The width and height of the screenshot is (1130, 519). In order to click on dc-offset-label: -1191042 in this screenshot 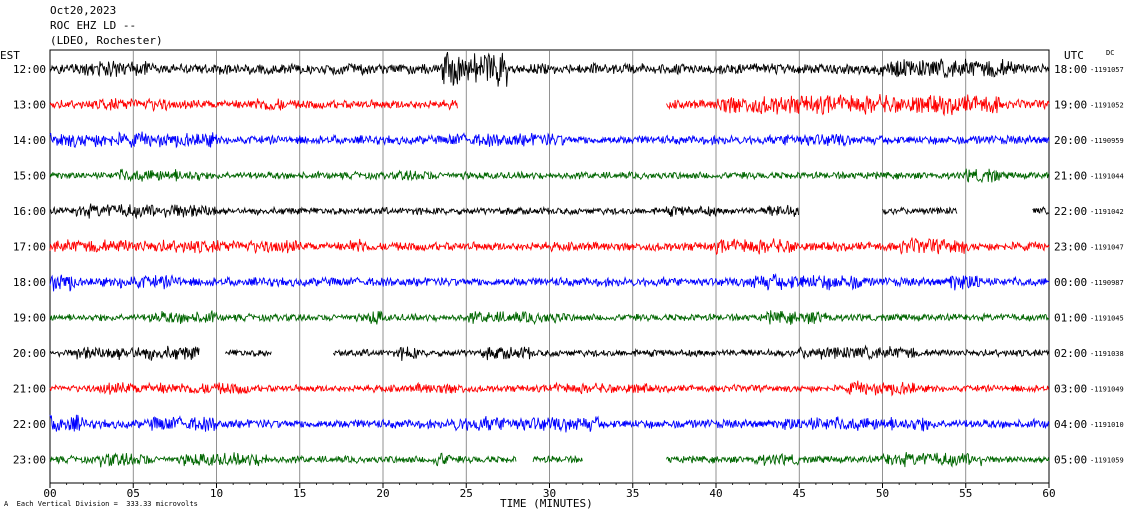, I will do `click(1107, 212)`.